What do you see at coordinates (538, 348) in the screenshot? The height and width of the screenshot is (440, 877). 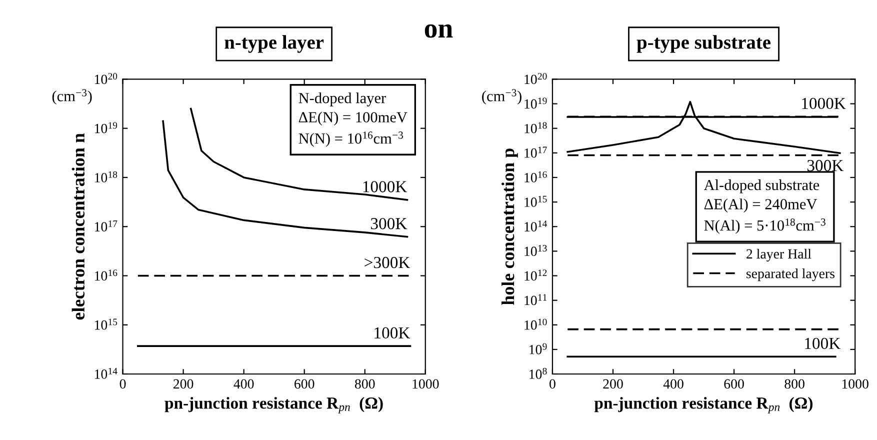 I see `y-tick-label: 10$^{9}$` at bounding box center [538, 348].